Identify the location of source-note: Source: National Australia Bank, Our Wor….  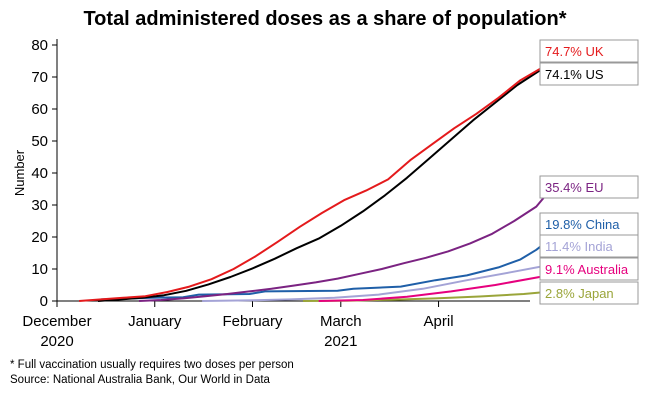
(140, 380).